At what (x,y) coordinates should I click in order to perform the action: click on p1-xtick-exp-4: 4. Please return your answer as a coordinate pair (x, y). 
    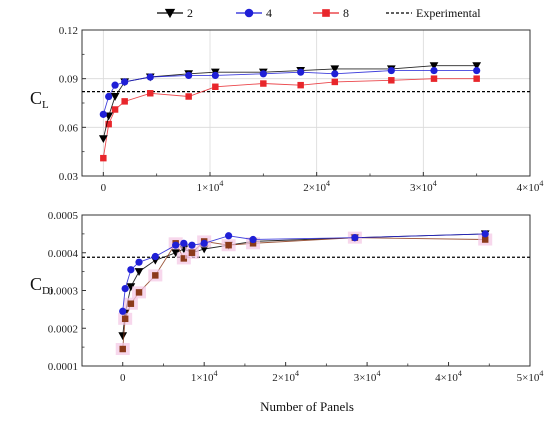
    Looking at the image, I should click on (460, 373).